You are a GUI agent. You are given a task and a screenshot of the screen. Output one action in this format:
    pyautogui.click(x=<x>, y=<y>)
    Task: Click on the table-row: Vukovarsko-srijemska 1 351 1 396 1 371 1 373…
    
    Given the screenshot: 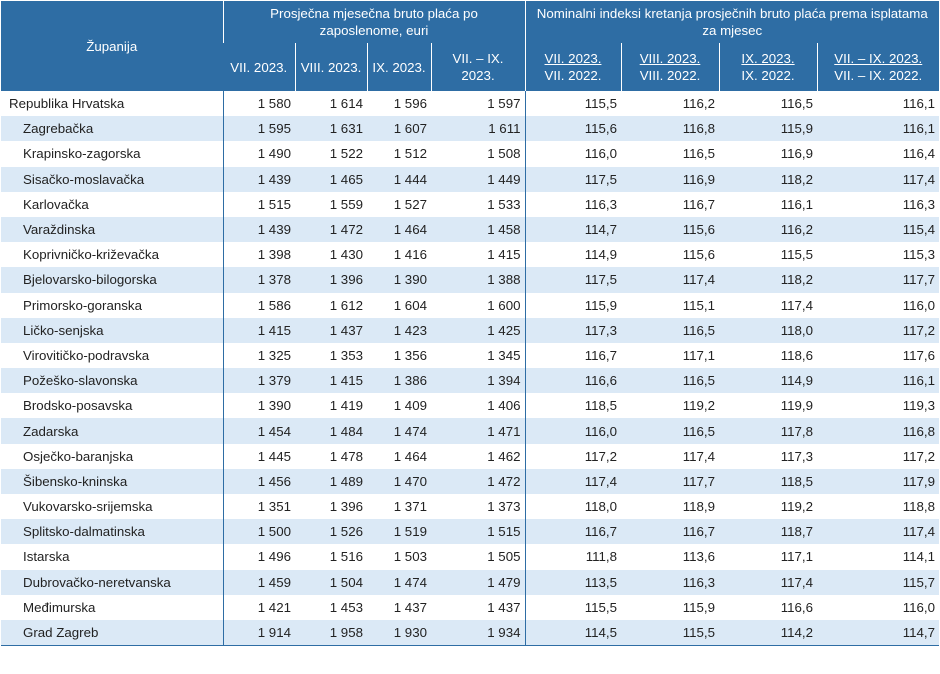 What is the action you would take?
    pyautogui.click(x=470, y=507)
    